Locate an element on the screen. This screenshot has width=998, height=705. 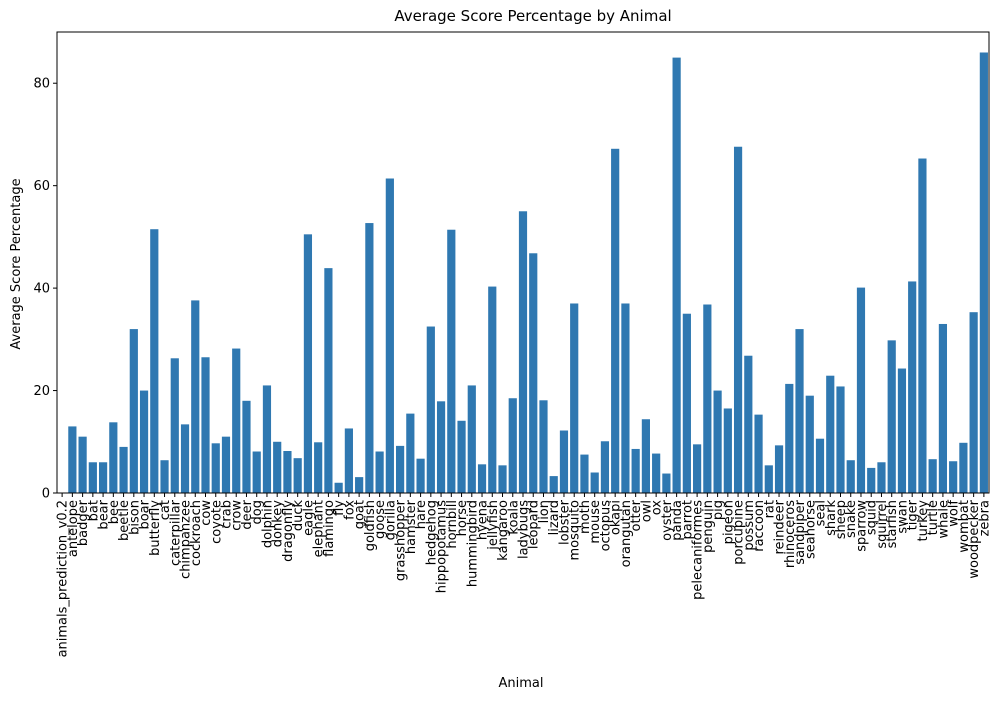
x-tick-label: animals_prediction_v0.2 is located at coordinates (63, 578).